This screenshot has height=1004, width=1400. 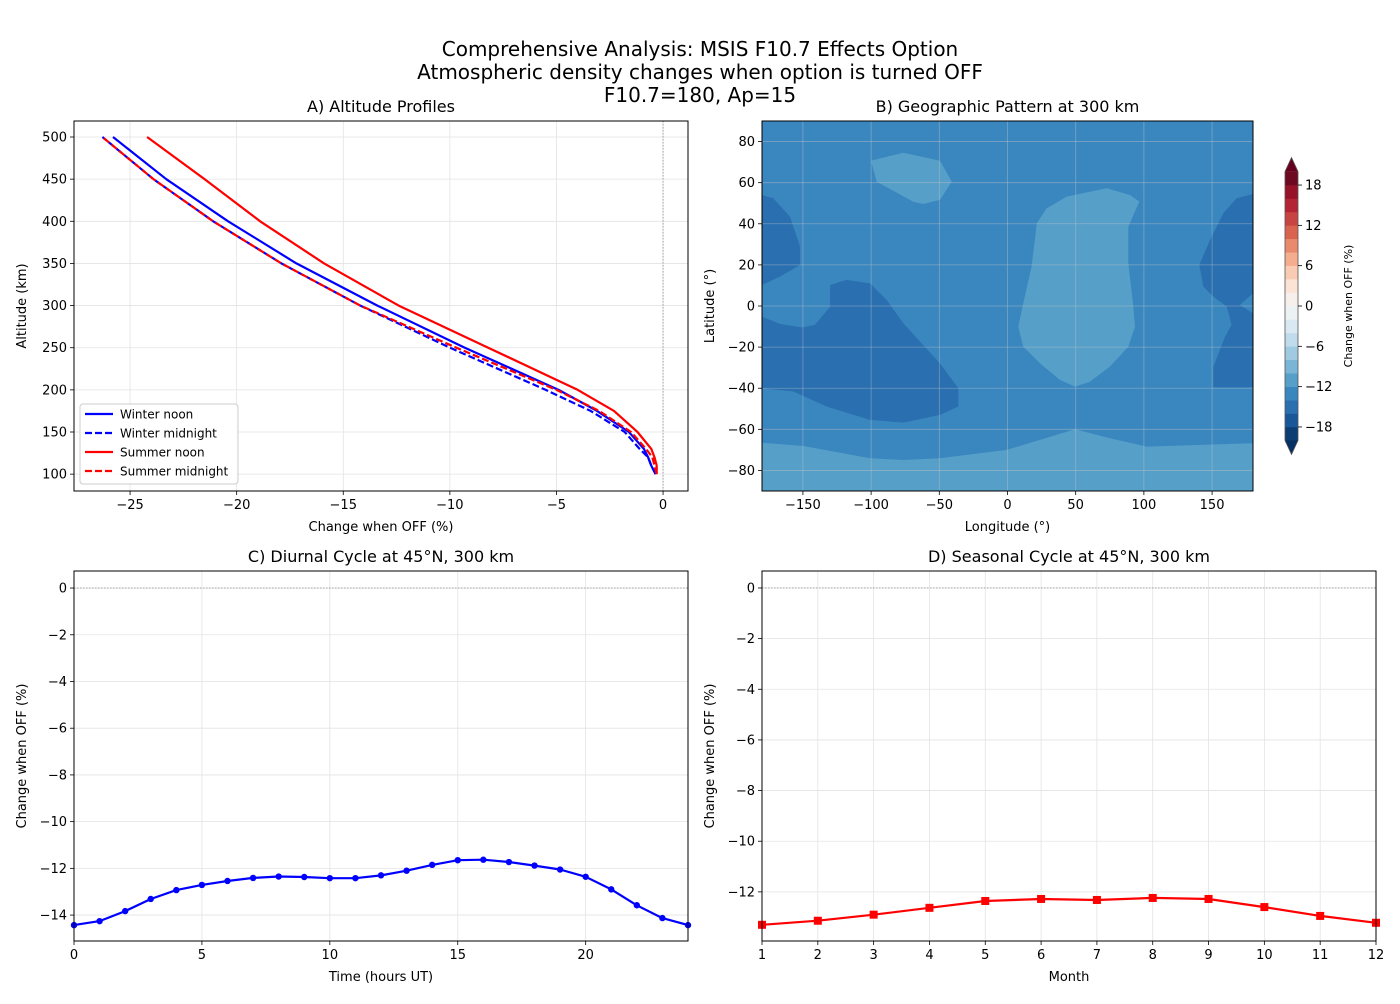 I want to click on x-tick-label: −50, so click(x=939, y=505).